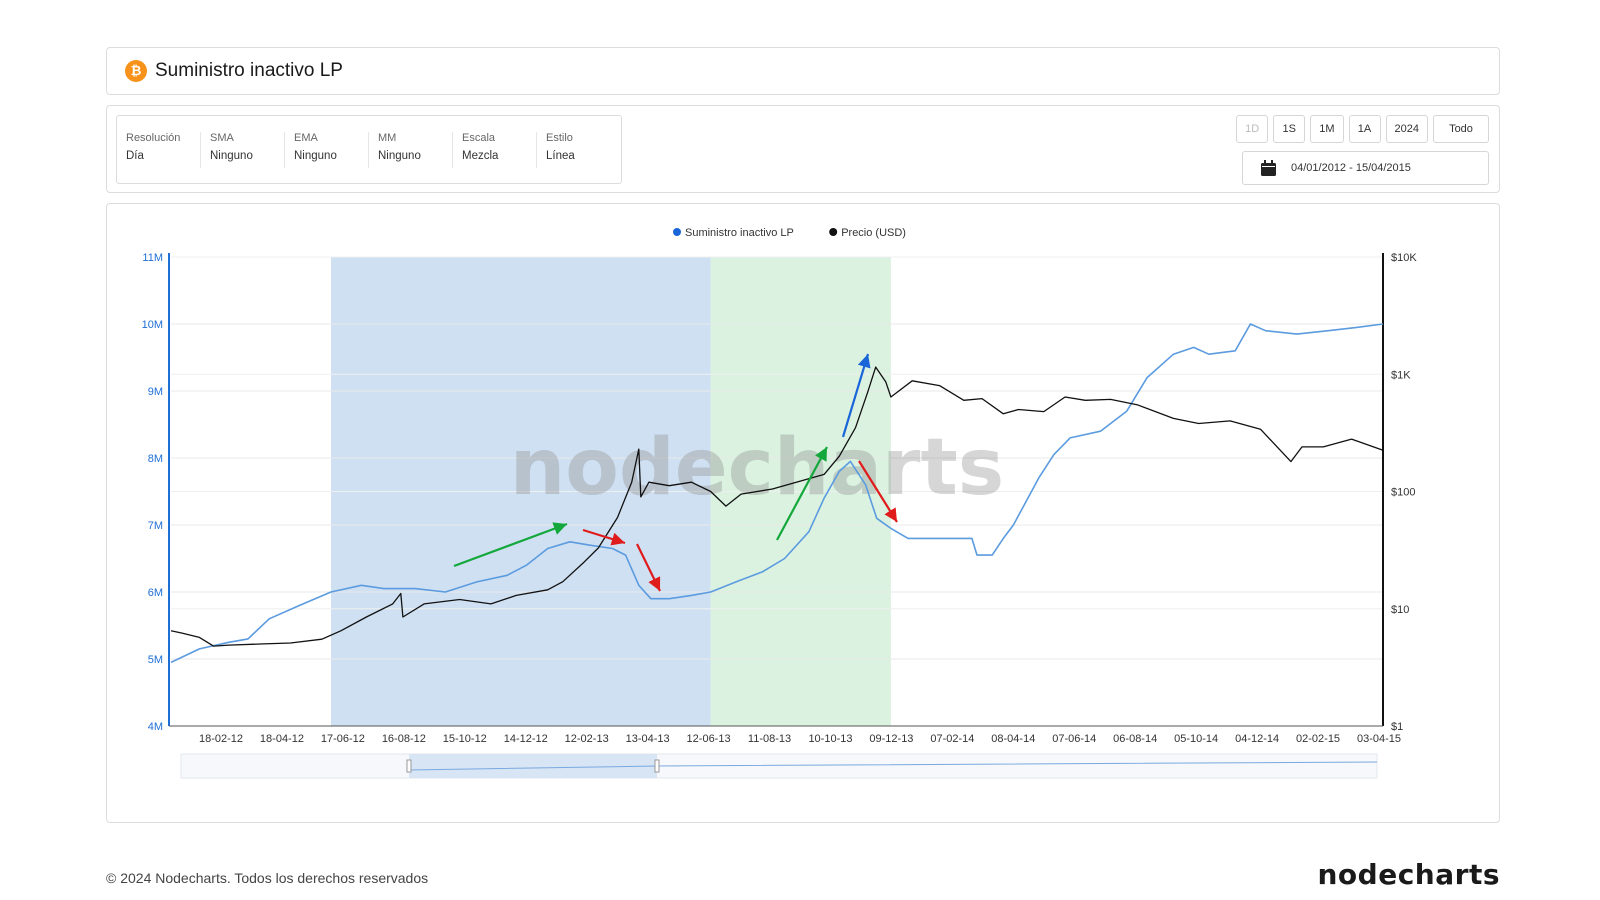 This screenshot has height=900, width=1600. What do you see at coordinates (1351, 168) in the screenshot?
I see `date-range-text: 04/01/2012 - 15/04/2015` at bounding box center [1351, 168].